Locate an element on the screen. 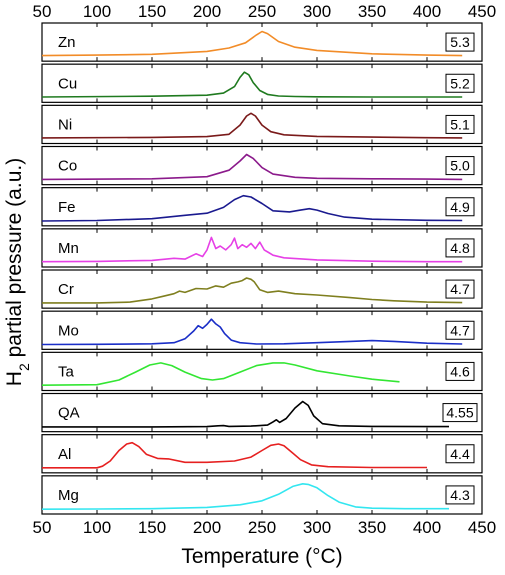 This screenshot has height=575, width=505. bottom-axis: 50 100 150 200 250 300 350 400 450 is located at coordinates (265, 527).